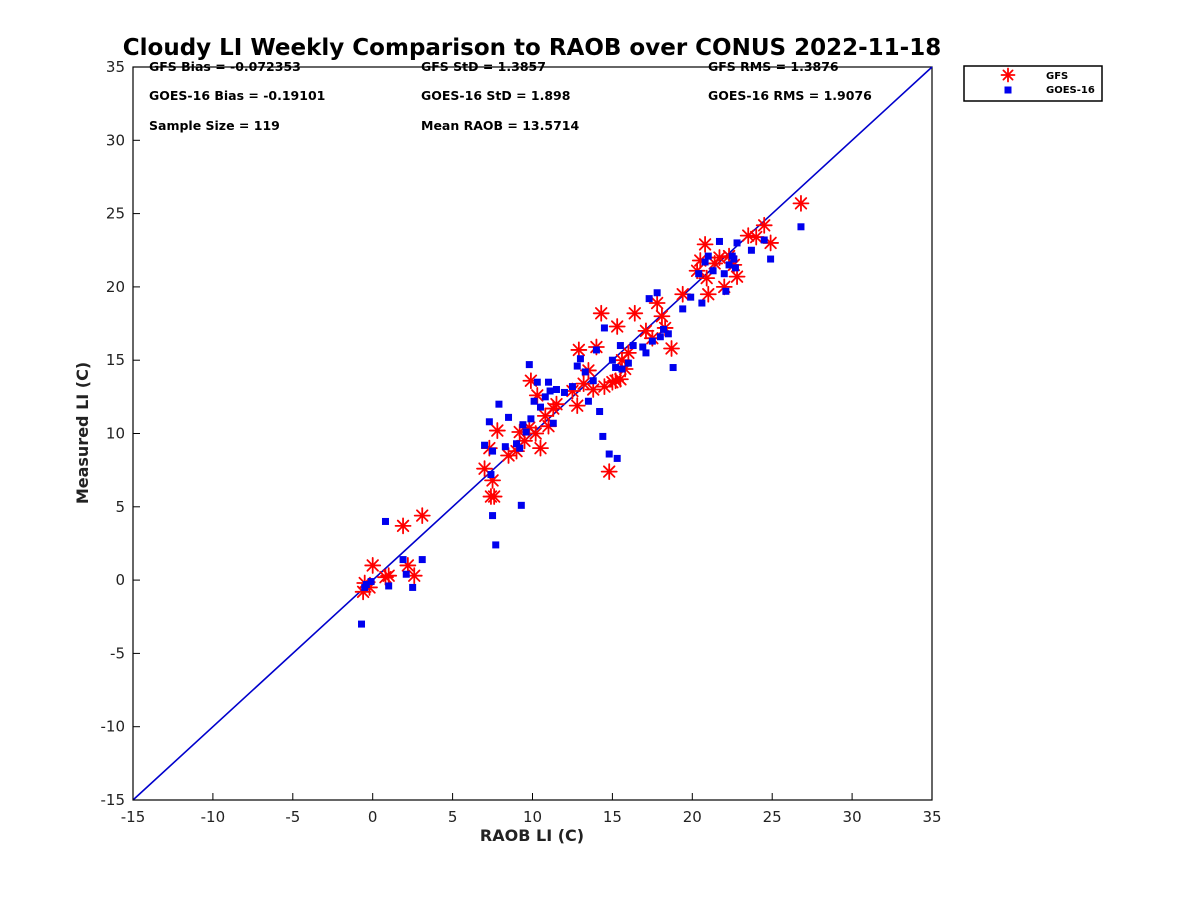  I want to click on y-axis-ticks: -15 -10 -5 0 5 10 15 20 25 30 35, so click(120, 433).